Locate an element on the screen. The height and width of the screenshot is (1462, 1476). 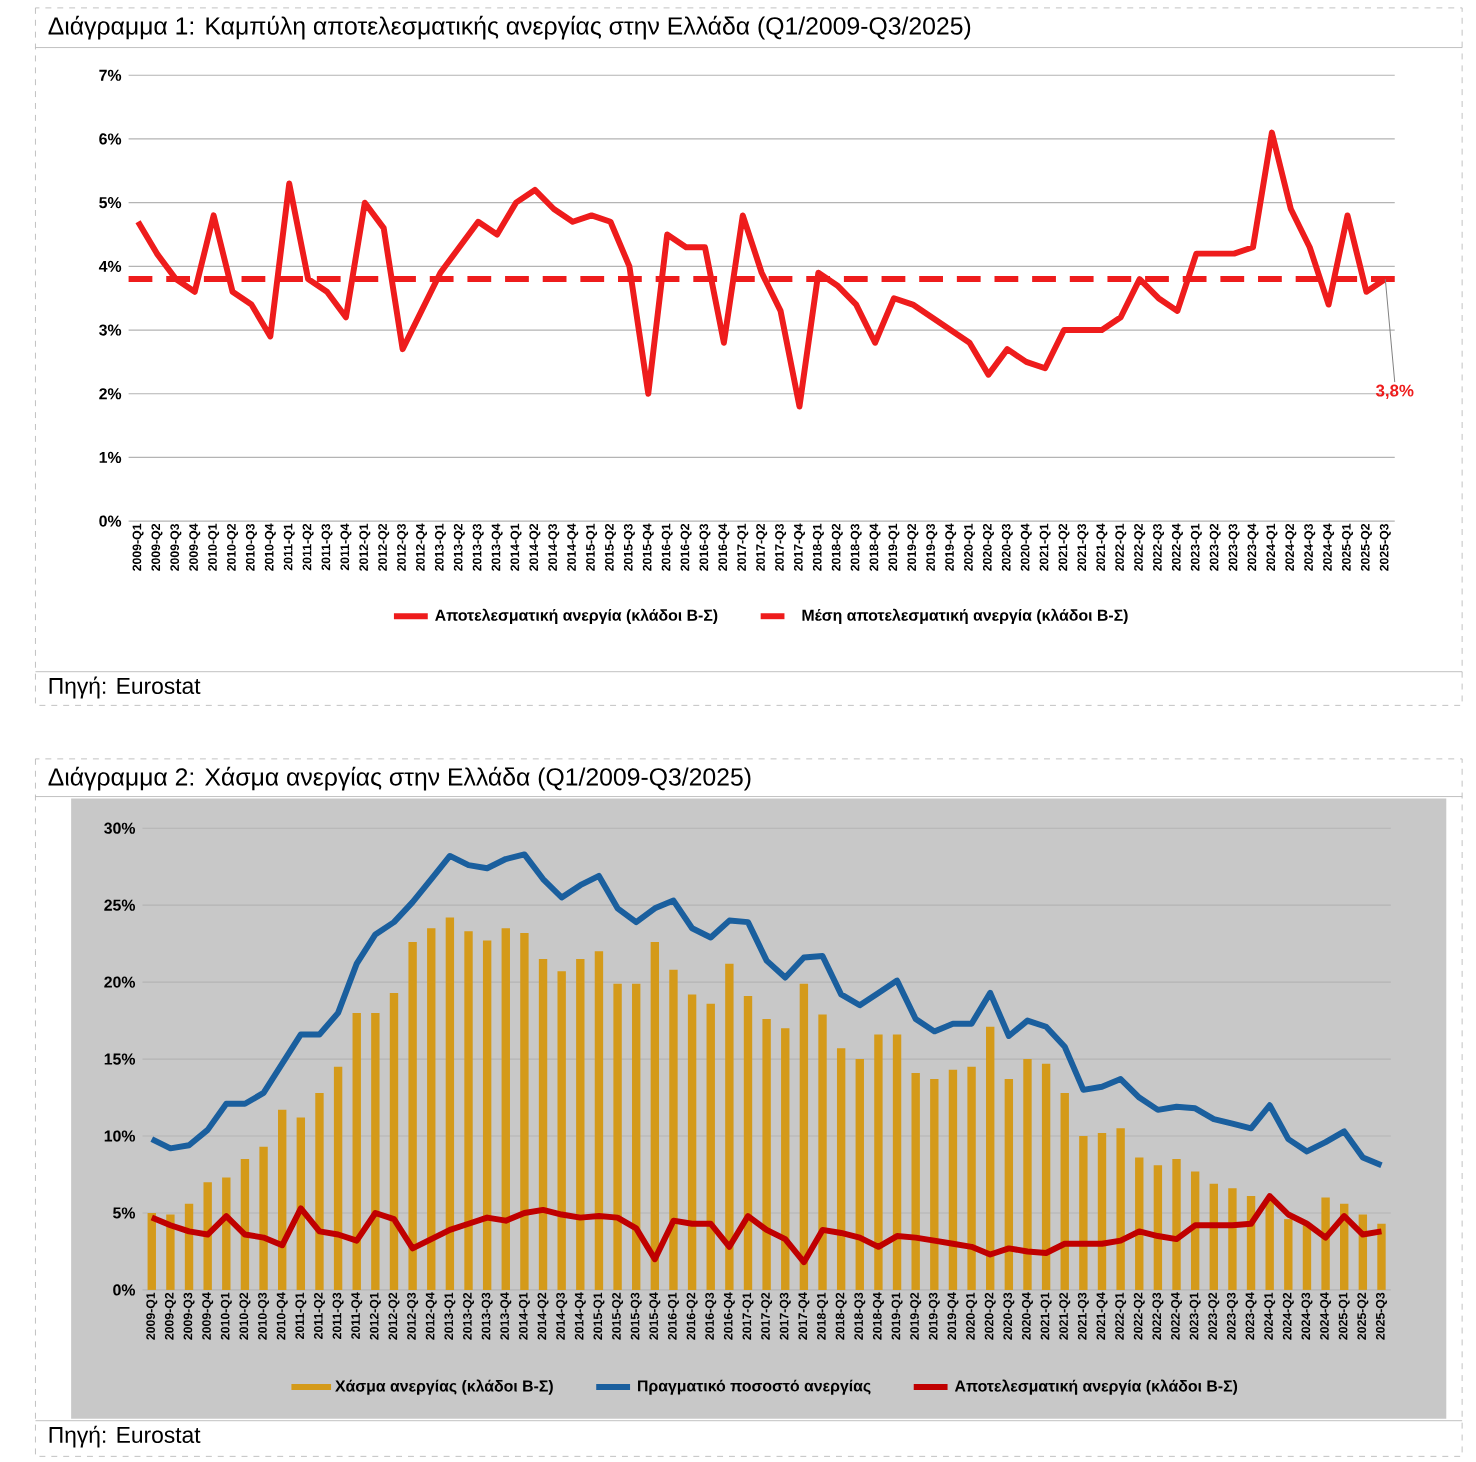
annotation: 3,8% is located at coordinates (1394, 391).